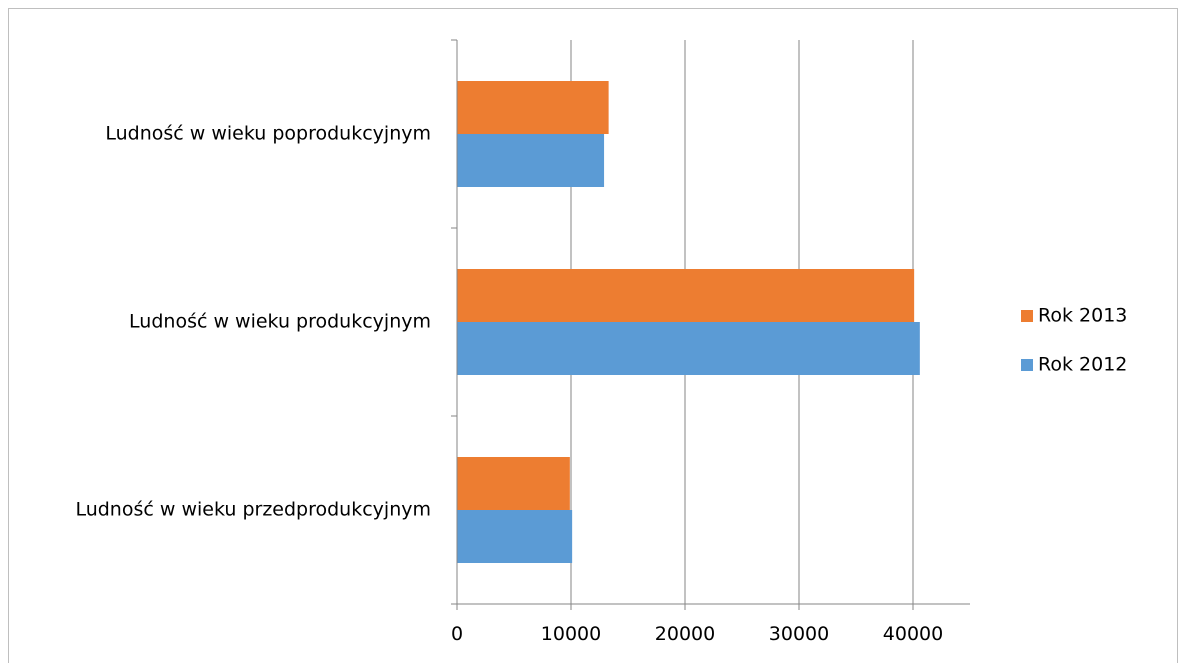  I want to click on x-tick-label: 40000, so click(913, 634).